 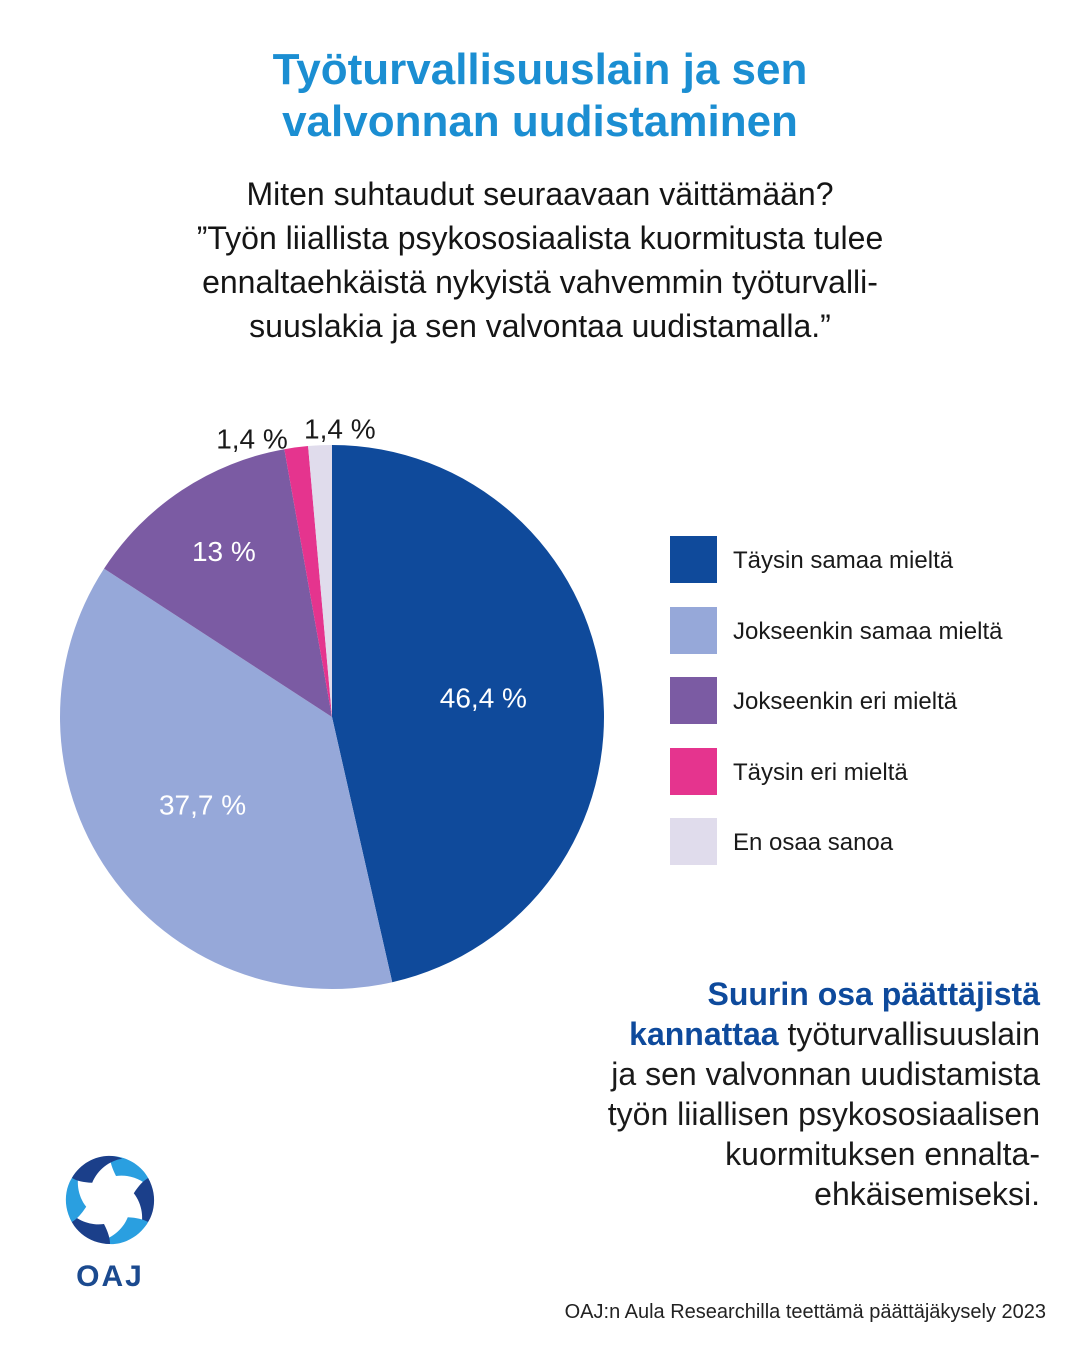 I want to click on callout-highlight-line-2: kannattaa, so click(x=704, y=1034).